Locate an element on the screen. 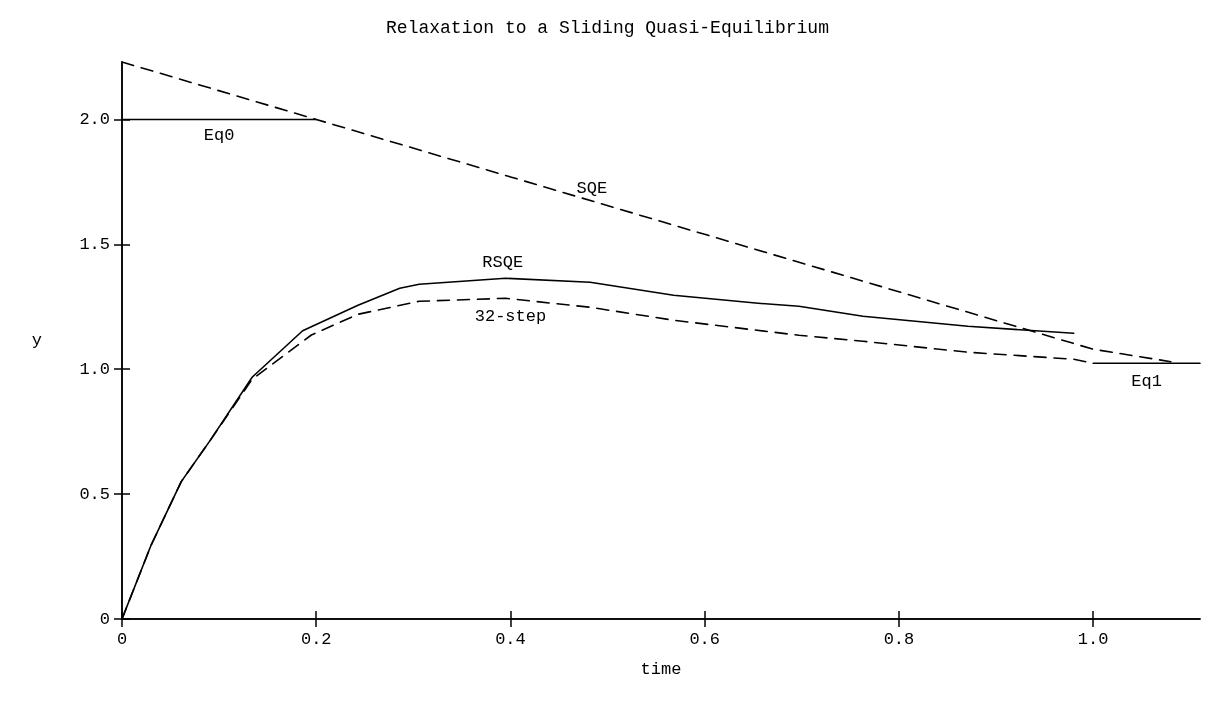 This screenshot has height=707, width=1215. chart-title: Relaxation to a Sliding Quasi-Equilibrium is located at coordinates (607, 28).